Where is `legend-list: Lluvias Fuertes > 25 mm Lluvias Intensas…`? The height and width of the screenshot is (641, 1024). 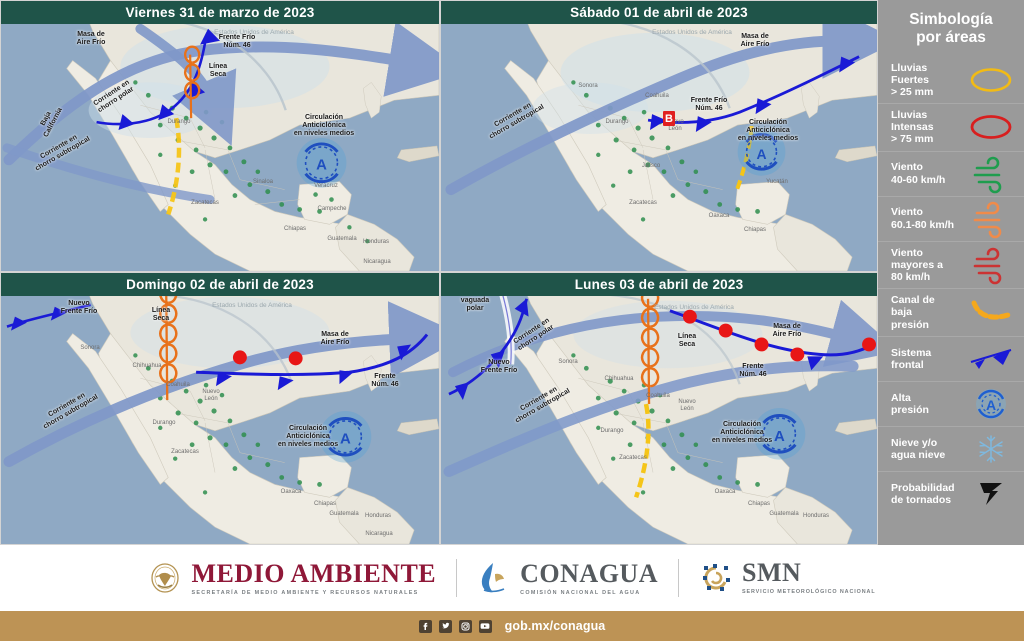 legend-list: Lluvias Fuertes > 25 mm Lluvias Intensas… is located at coordinates (951, 286).